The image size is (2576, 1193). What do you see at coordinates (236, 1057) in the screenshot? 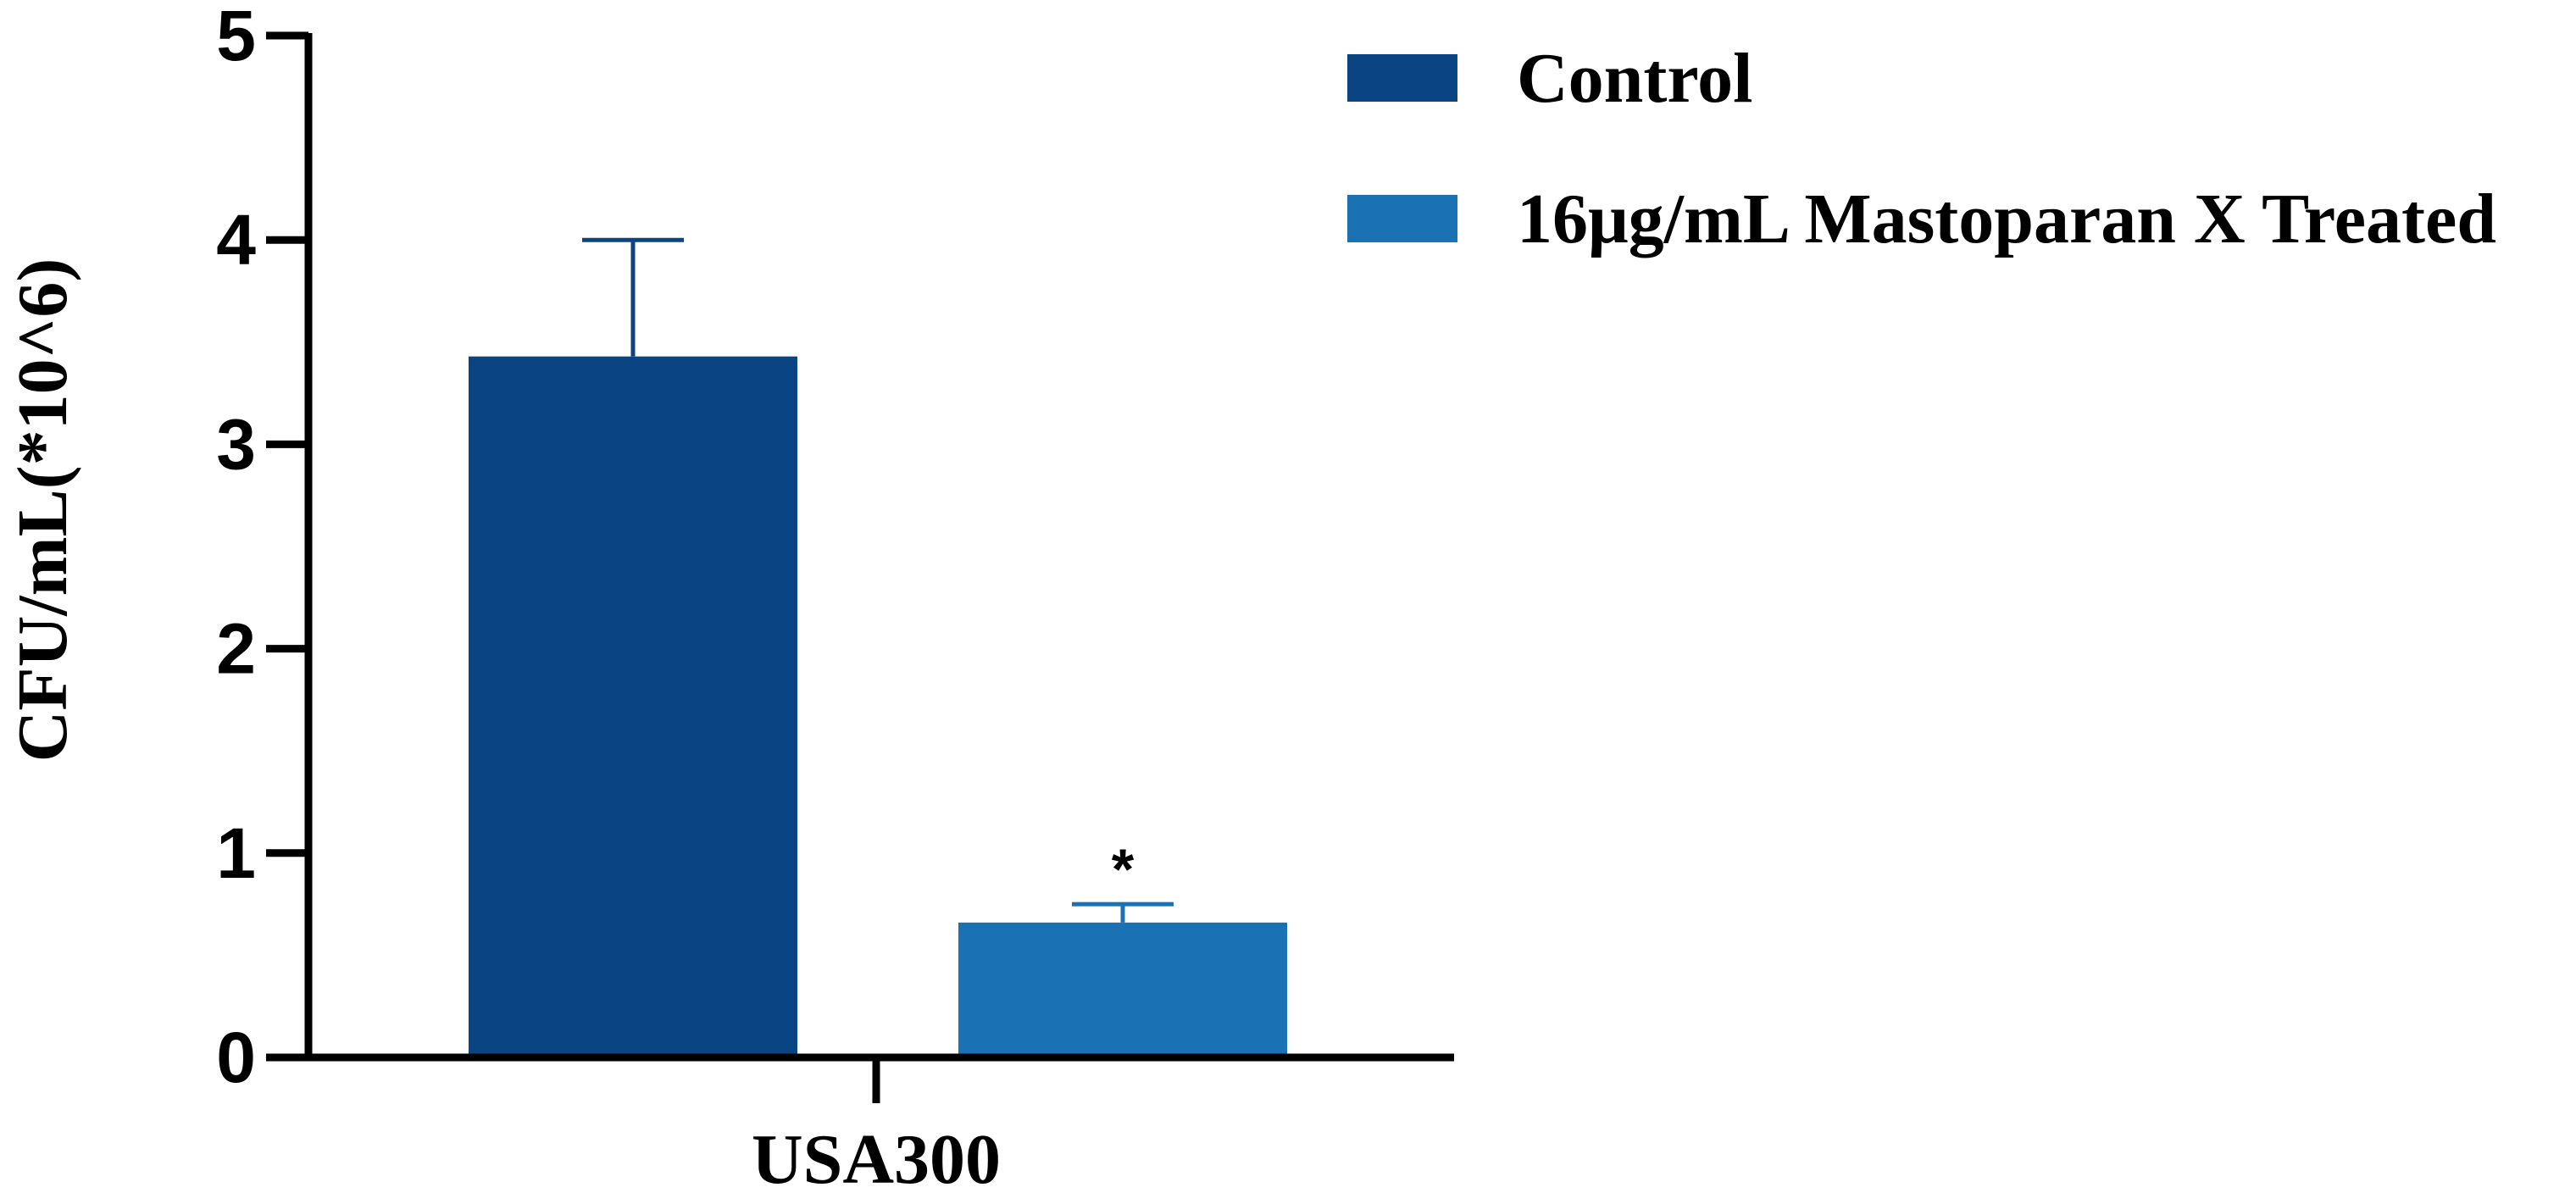
I see `y-tick-label-0: 0` at bounding box center [236, 1057].